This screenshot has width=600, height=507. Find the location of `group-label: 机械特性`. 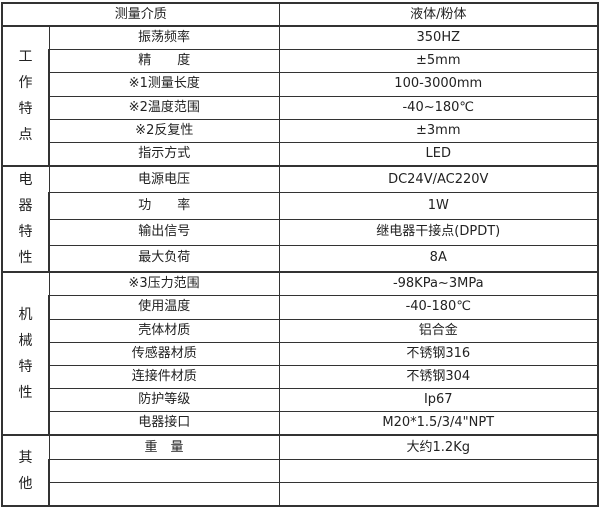

group-label: 机械特性 is located at coordinates (25, 353).